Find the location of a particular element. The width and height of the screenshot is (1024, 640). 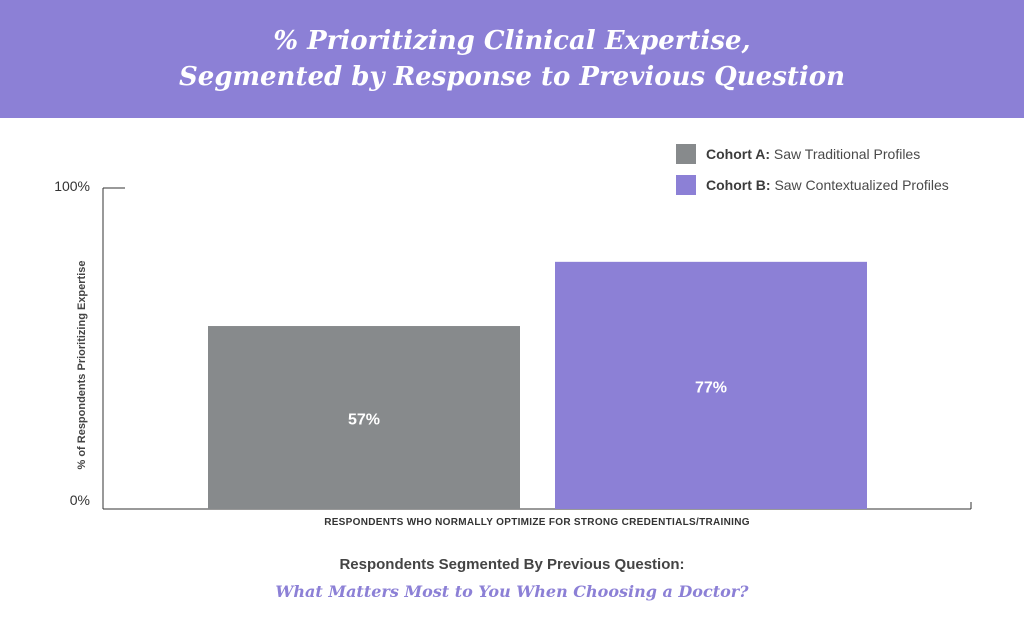

legend-label-cohort-b: Cohort B: is located at coordinates (738, 185).